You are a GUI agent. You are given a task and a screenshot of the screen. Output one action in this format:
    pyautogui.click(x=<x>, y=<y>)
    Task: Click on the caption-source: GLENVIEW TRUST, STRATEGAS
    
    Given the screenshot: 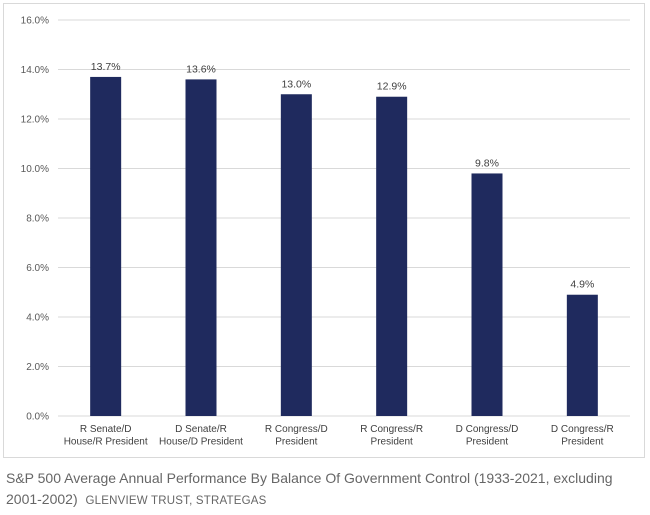 What is the action you would take?
    pyautogui.click(x=176, y=501)
    